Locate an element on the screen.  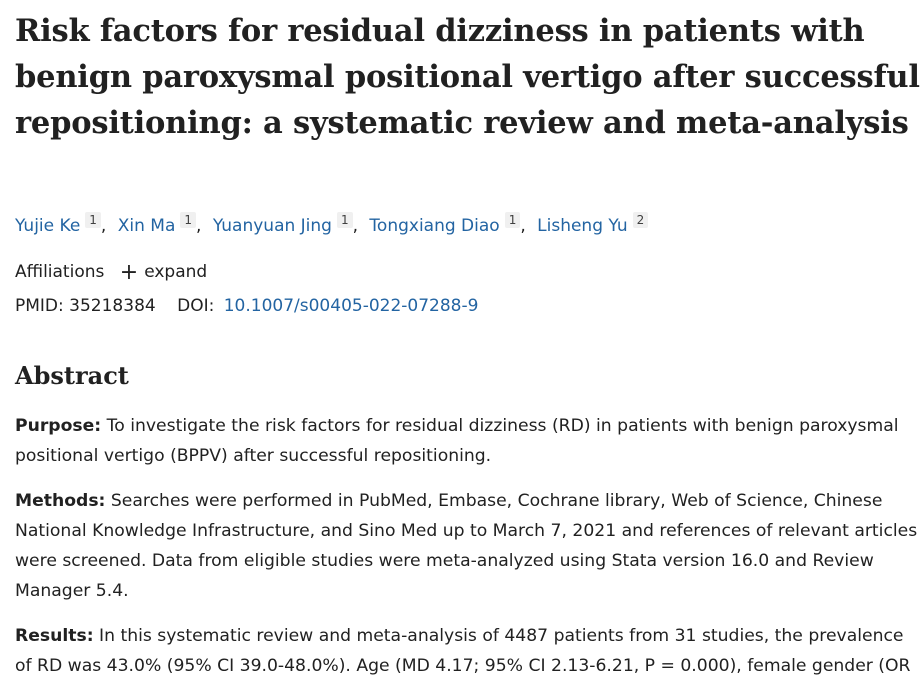
abstract-heading: Abstract is located at coordinates (72, 375).